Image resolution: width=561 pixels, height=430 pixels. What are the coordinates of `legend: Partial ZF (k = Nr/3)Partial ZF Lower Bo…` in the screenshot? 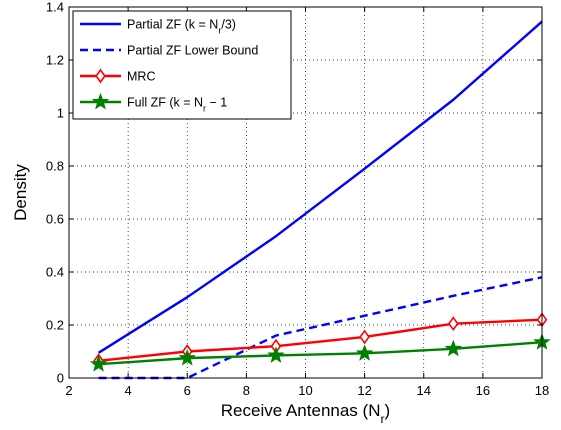 It's located at (182, 65).